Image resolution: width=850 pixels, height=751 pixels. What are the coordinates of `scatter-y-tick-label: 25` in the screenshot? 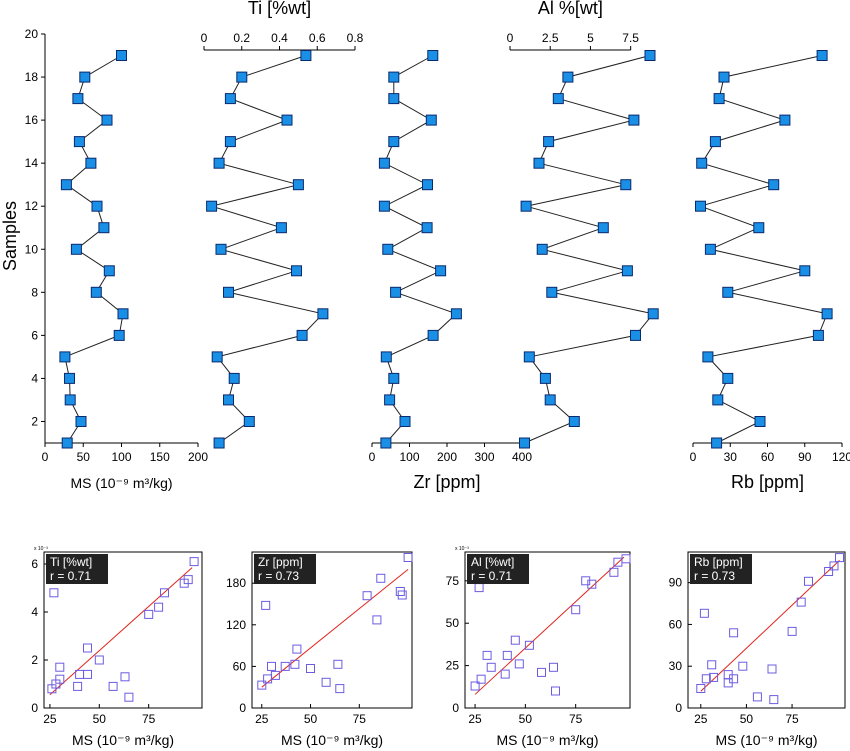 It's located at (453, 666).